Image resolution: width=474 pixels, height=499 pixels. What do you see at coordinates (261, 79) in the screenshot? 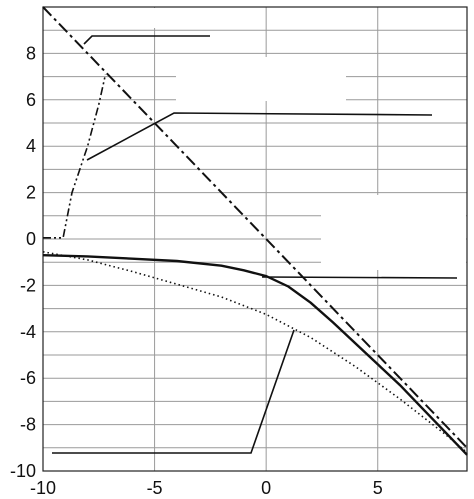
I see `label-box-upper` at bounding box center [261, 79].